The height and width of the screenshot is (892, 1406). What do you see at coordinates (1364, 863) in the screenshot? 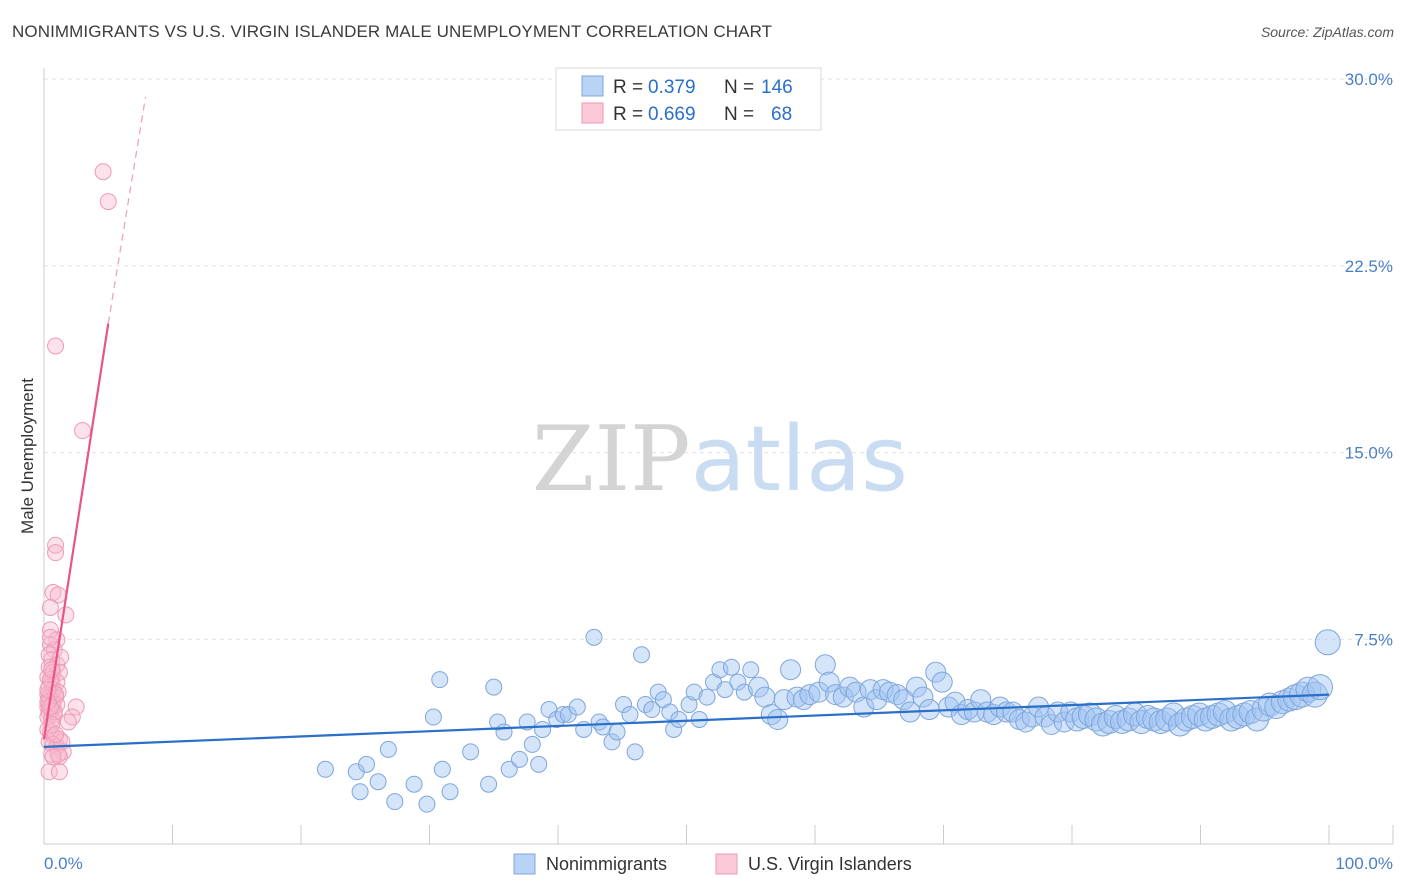
I see `x-tick-label-max: 100.0%` at bounding box center [1364, 863].